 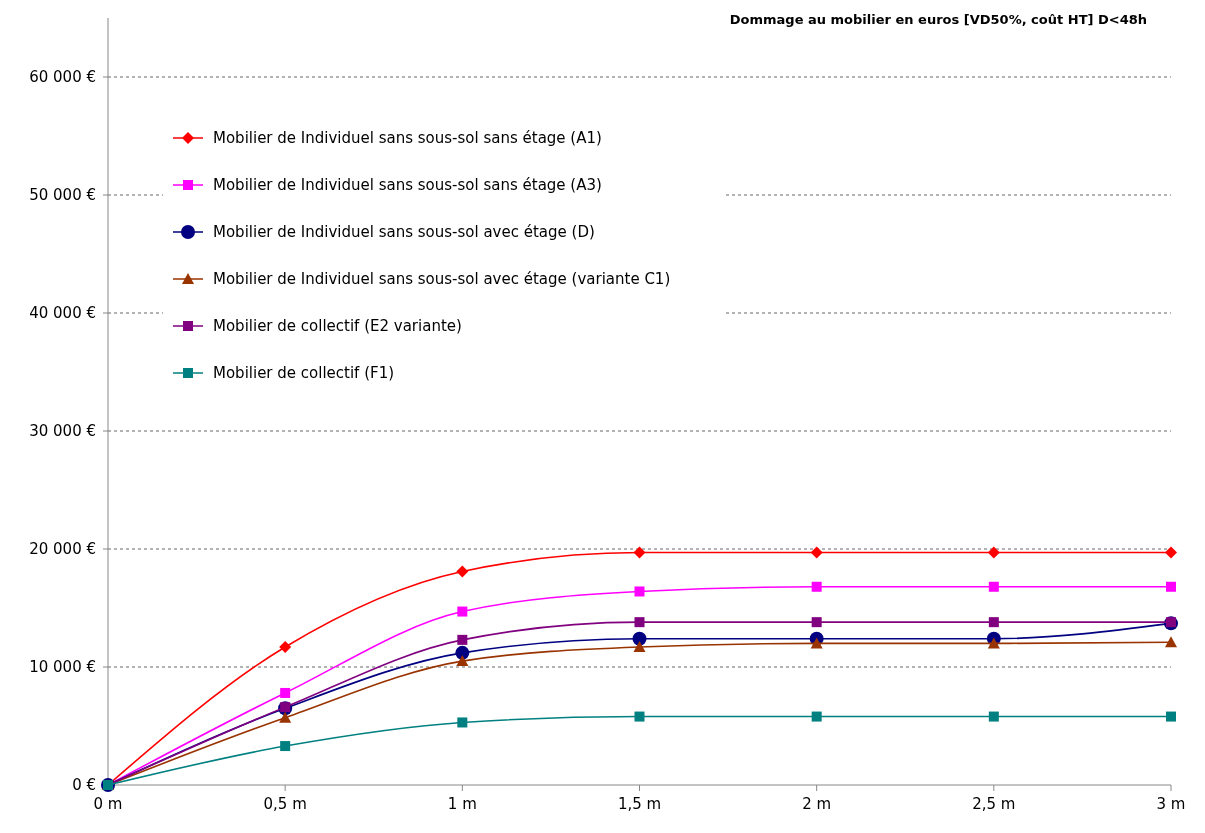 I want to click on y-tick-label: 30 000 €, so click(x=62, y=431).